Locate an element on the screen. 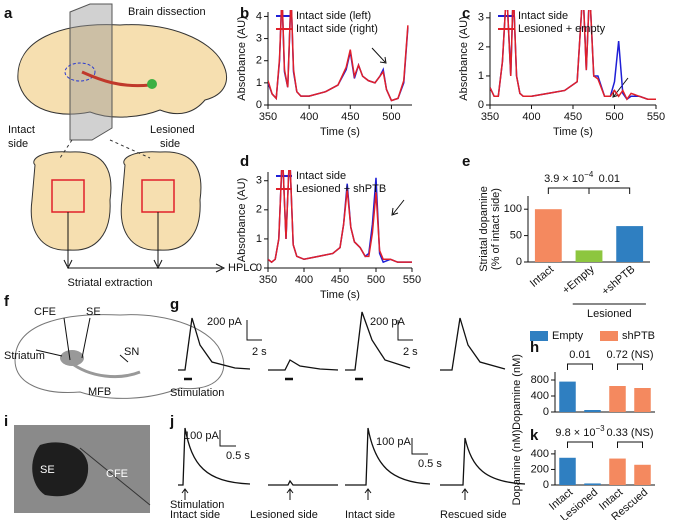 This screenshot has height=520, width=685. x-tick-label: 400 is located at coordinates (531, 117).